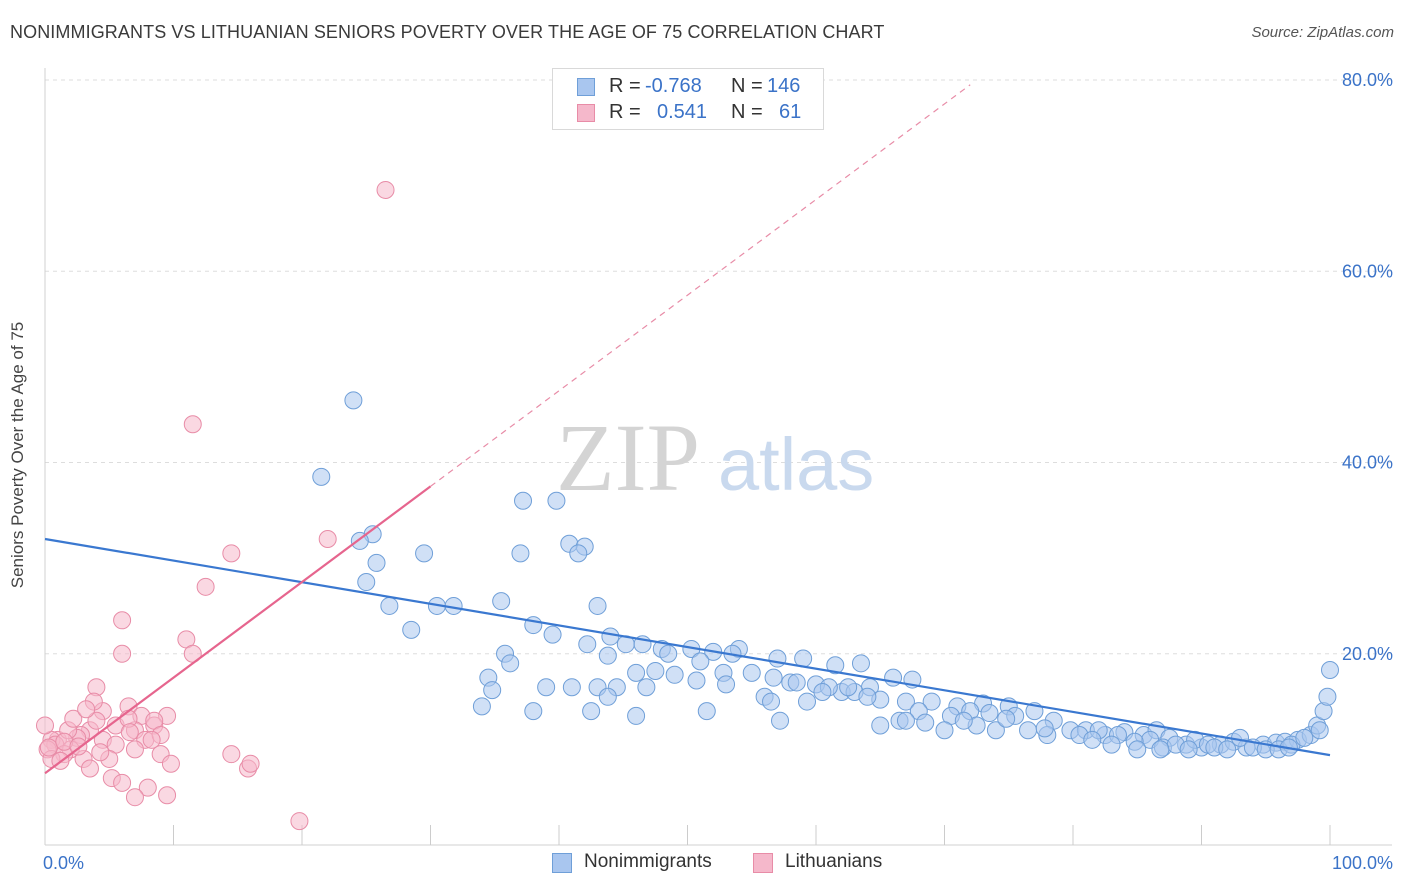 The width and height of the screenshot is (1406, 892). I want to click on x-tick-label: 0.0%, so click(63, 863).